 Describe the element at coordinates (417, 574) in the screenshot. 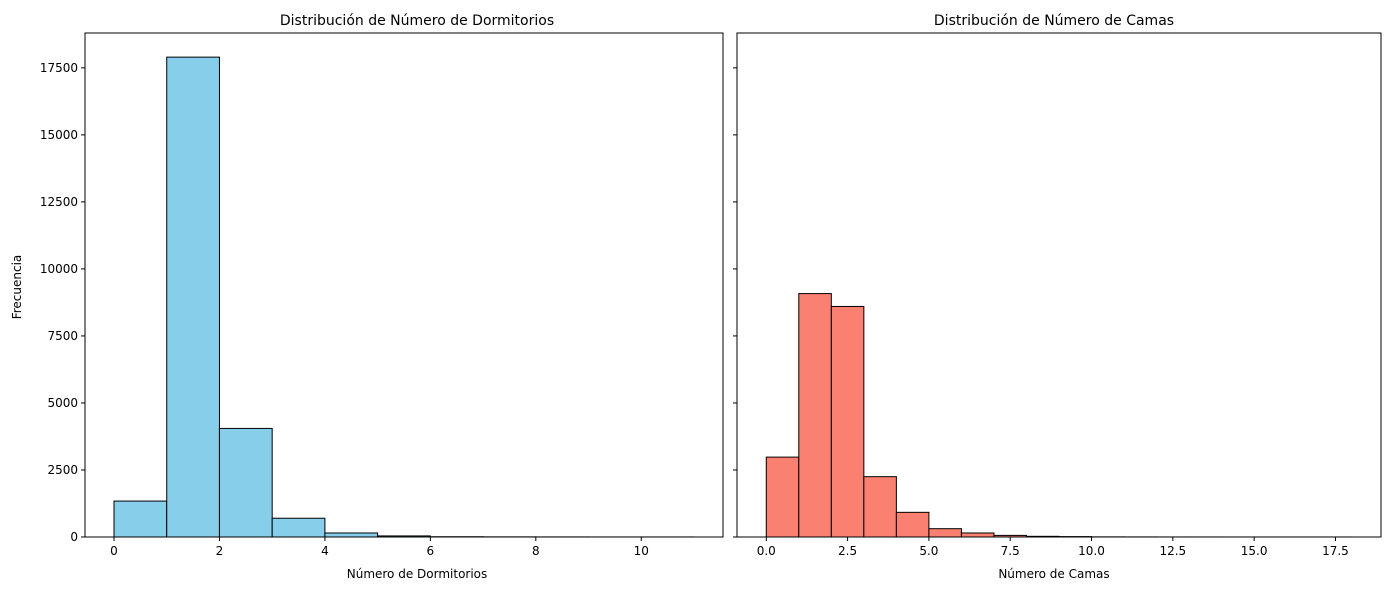

I see `x-axis-label: Número de Dormitorios` at that location.